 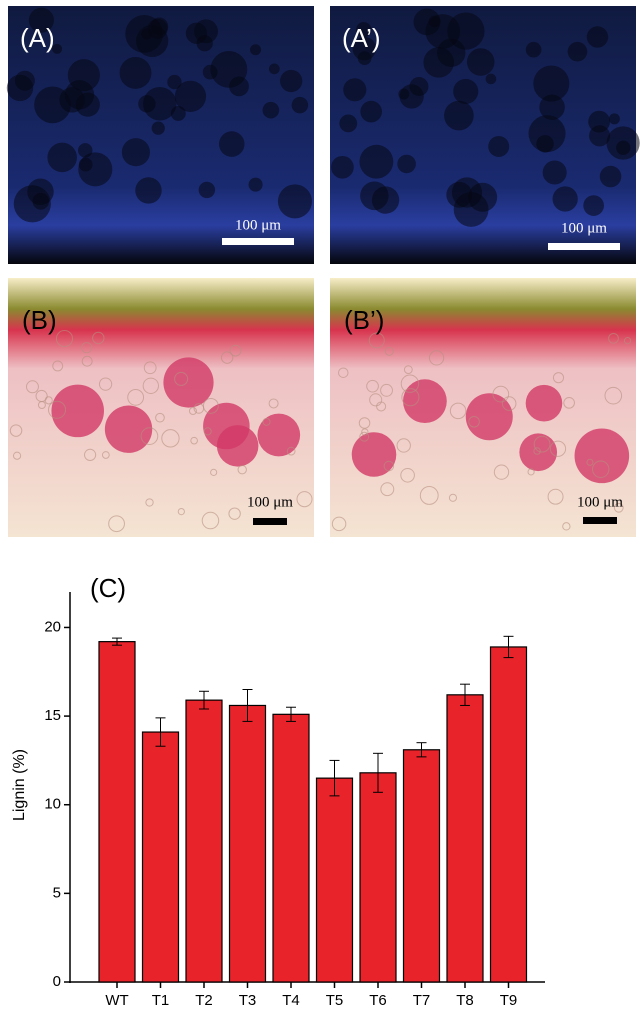 I want to click on x-tick-label: WT, so click(x=116, y=1000).